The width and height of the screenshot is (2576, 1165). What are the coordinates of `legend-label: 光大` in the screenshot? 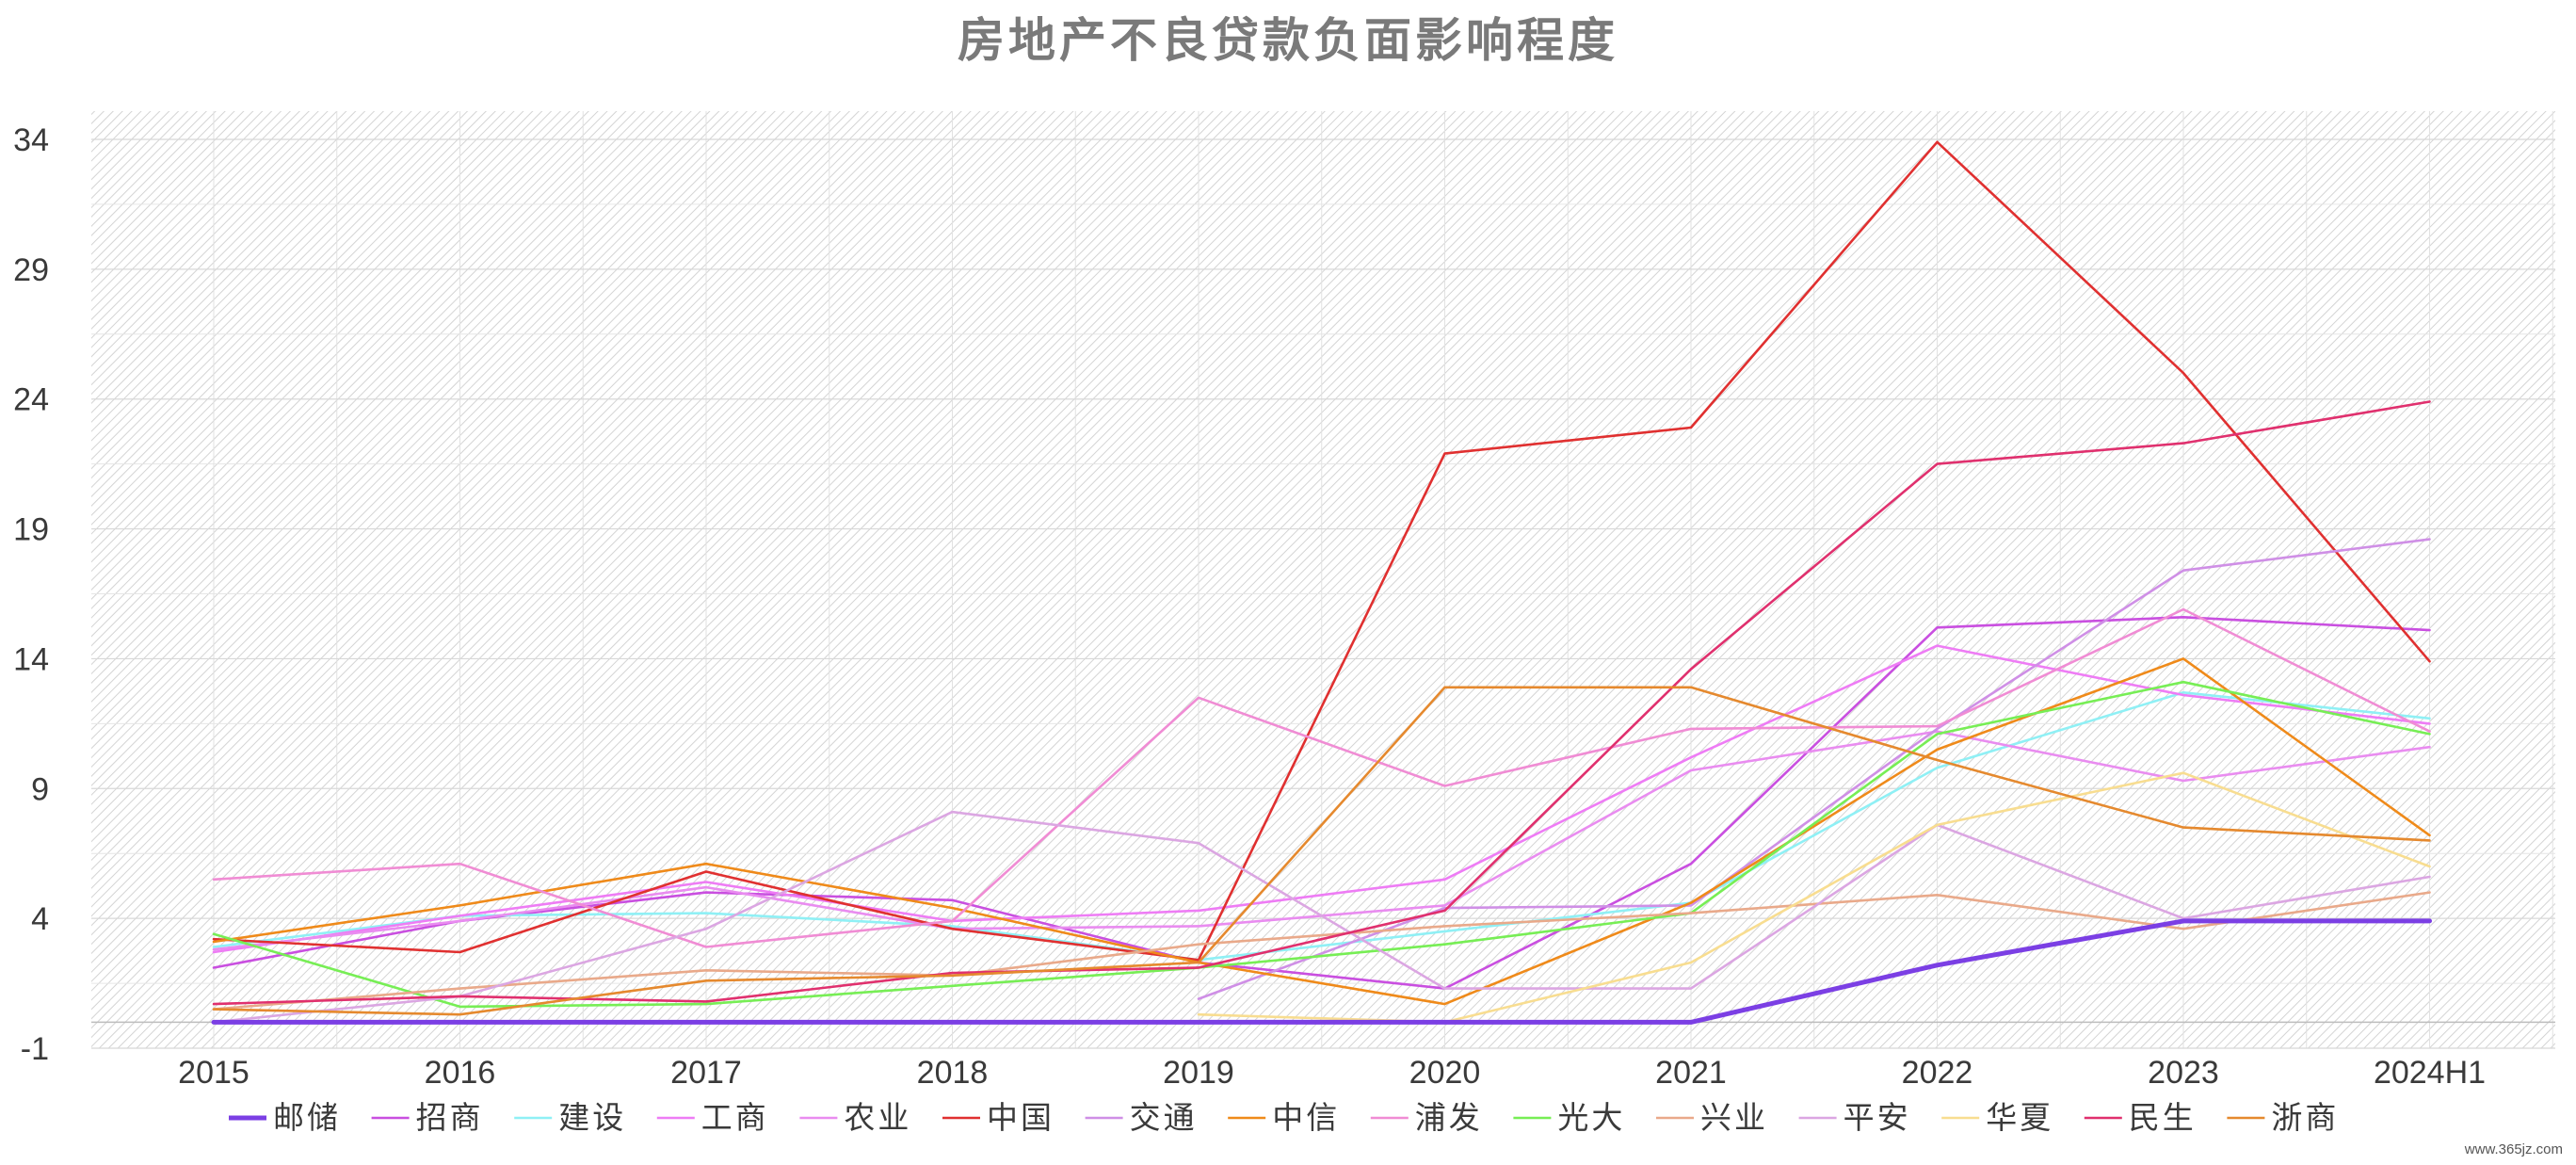 It's located at (1591, 1117).